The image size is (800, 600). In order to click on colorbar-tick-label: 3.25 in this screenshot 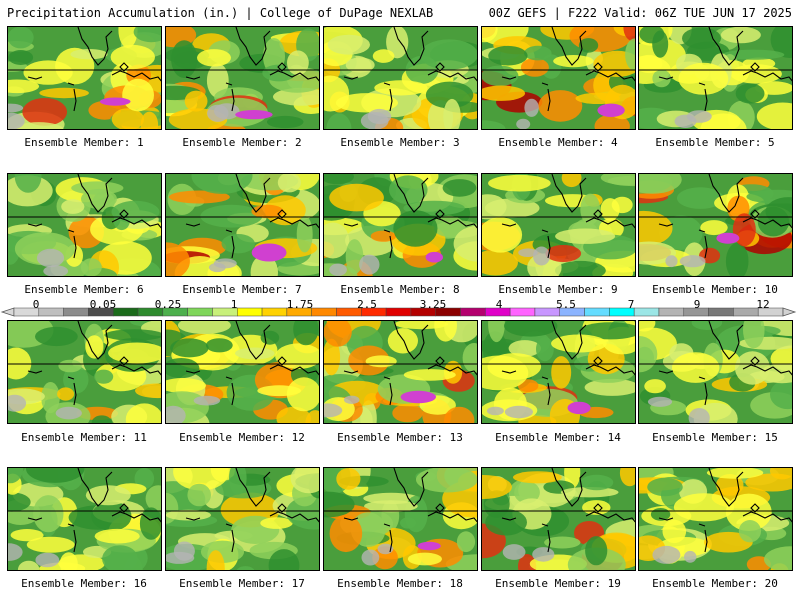, I will do `click(433, 304)`.